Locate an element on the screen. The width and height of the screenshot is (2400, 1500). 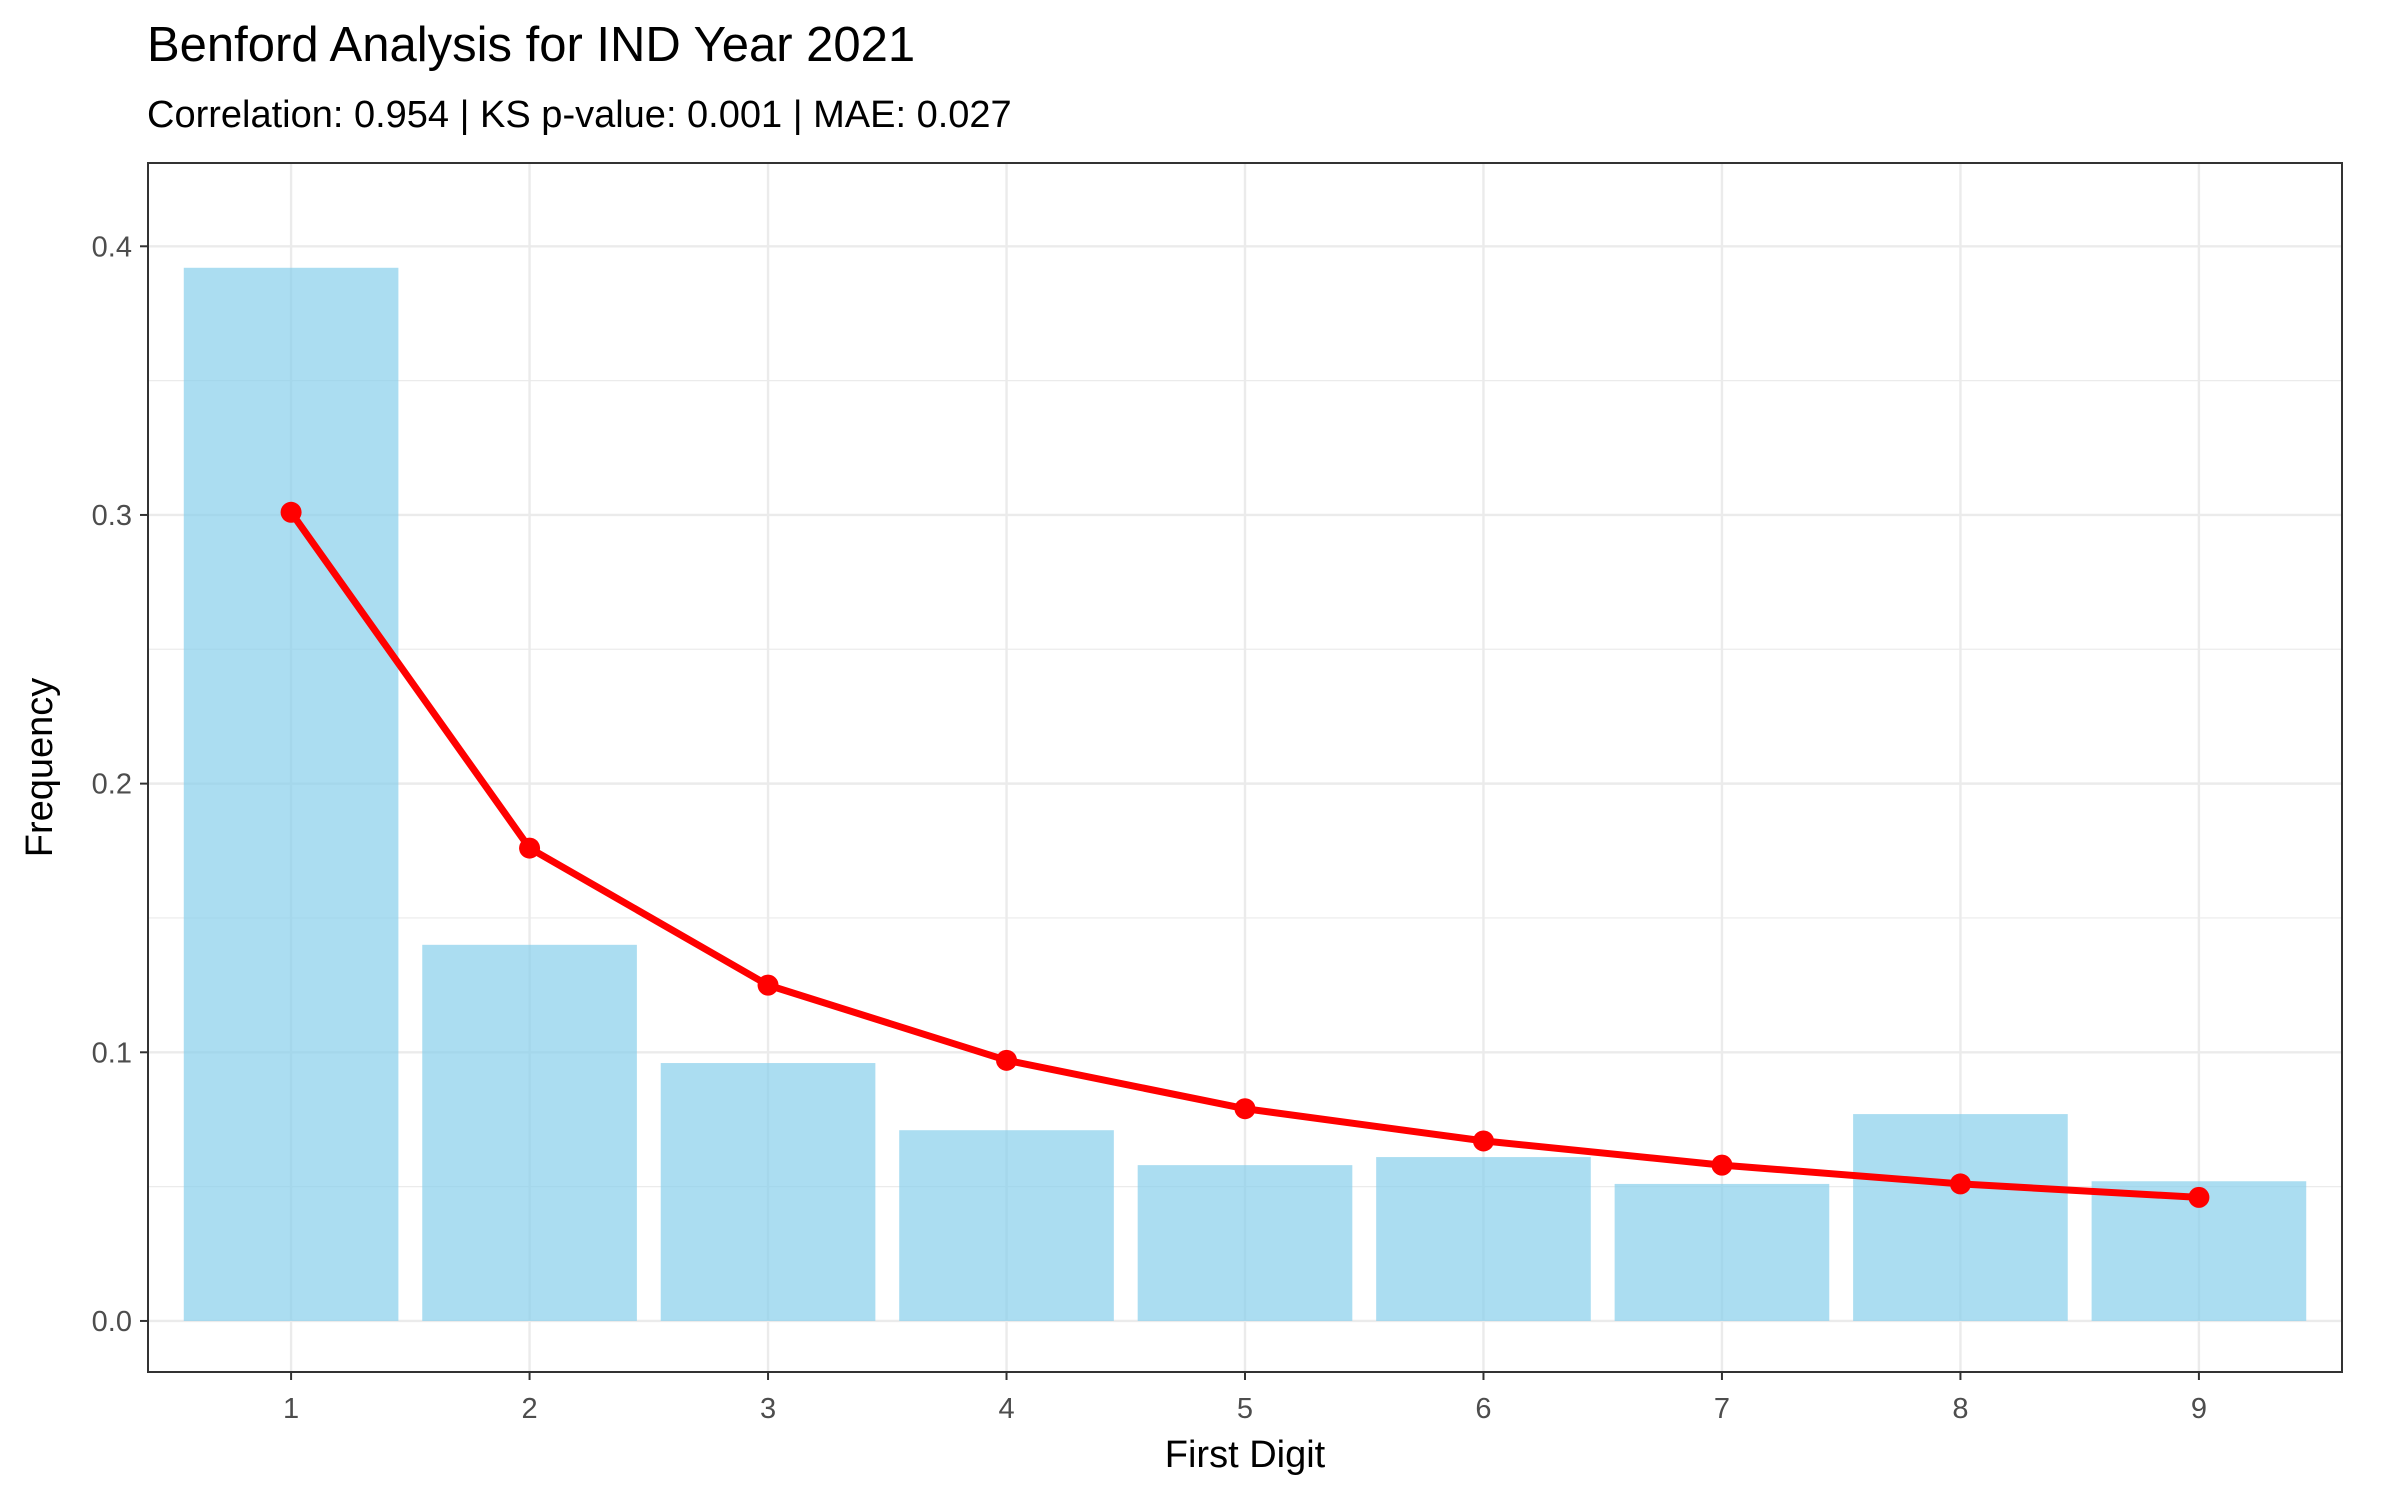
x-tick-label: 6 is located at coordinates (1483, 1409).